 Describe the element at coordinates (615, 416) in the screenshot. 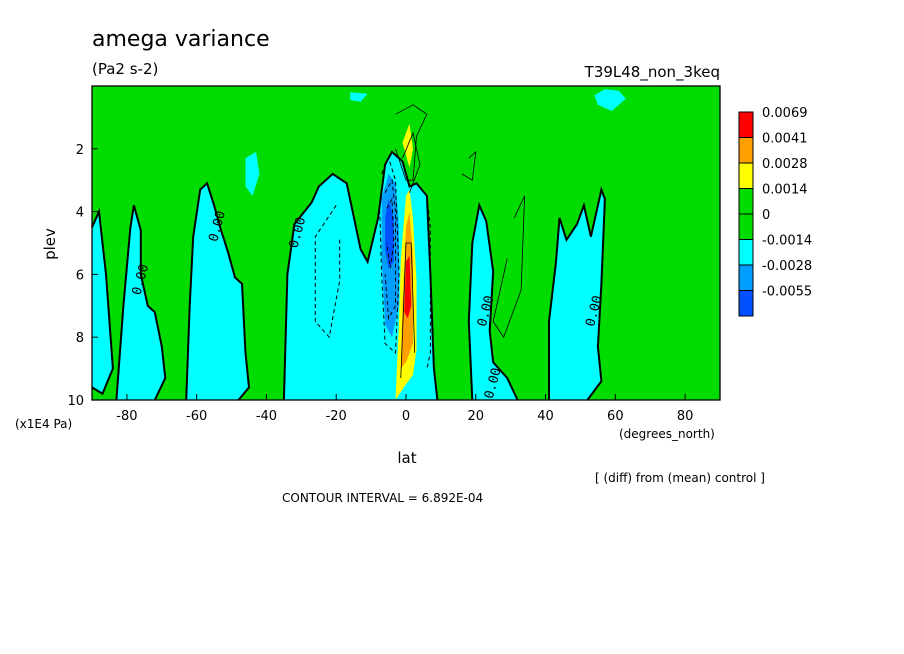

I see `x-tick-label: 60` at that location.